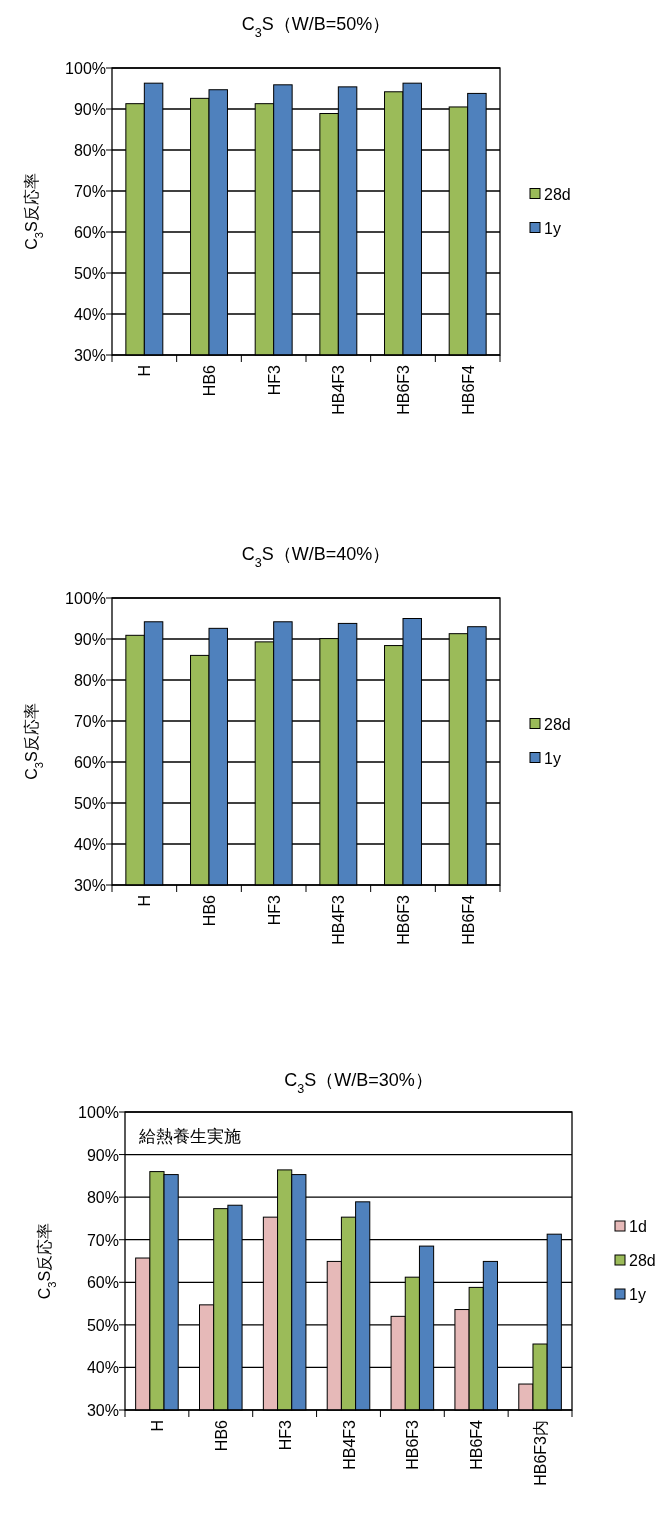 The width and height of the screenshot is (669, 1517). Describe the element at coordinates (190, 1136) in the screenshot. I see `annotation: 給熱養生実施` at that location.